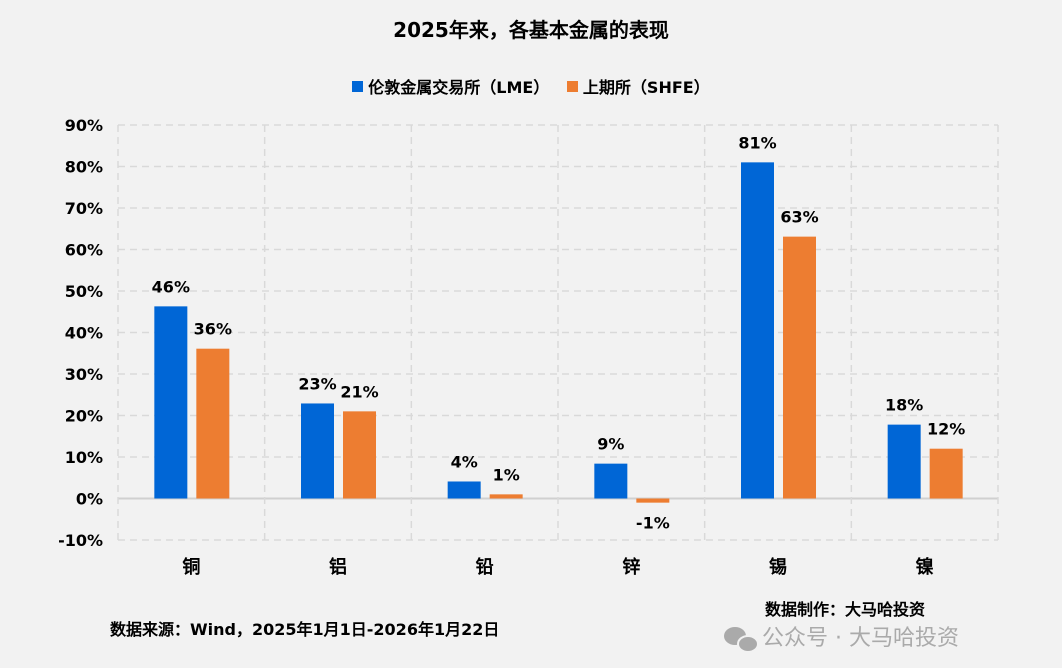  Describe the element at coordinates (359, 391) in the screenshot. I see `data-label: 21%` at that location.